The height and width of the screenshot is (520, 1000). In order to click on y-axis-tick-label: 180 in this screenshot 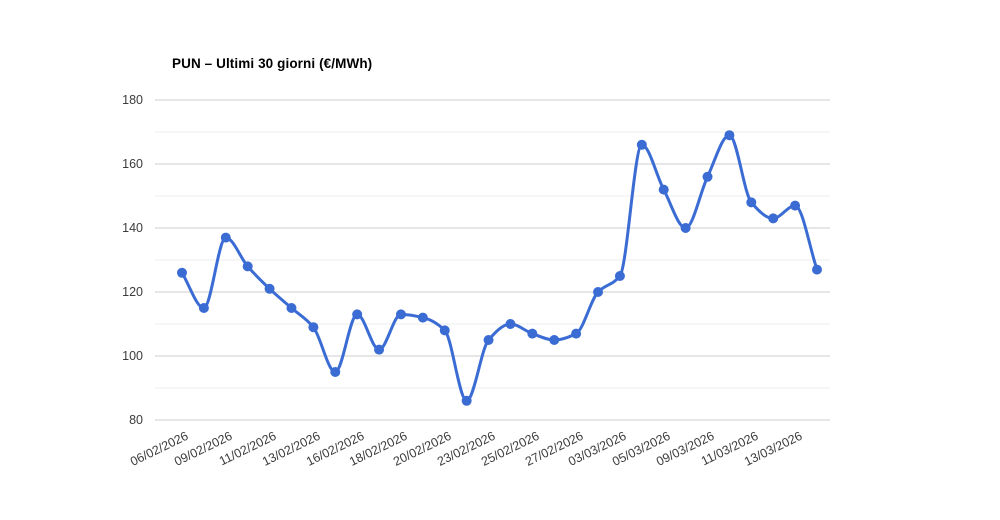, I will do `click(132, 100)`.